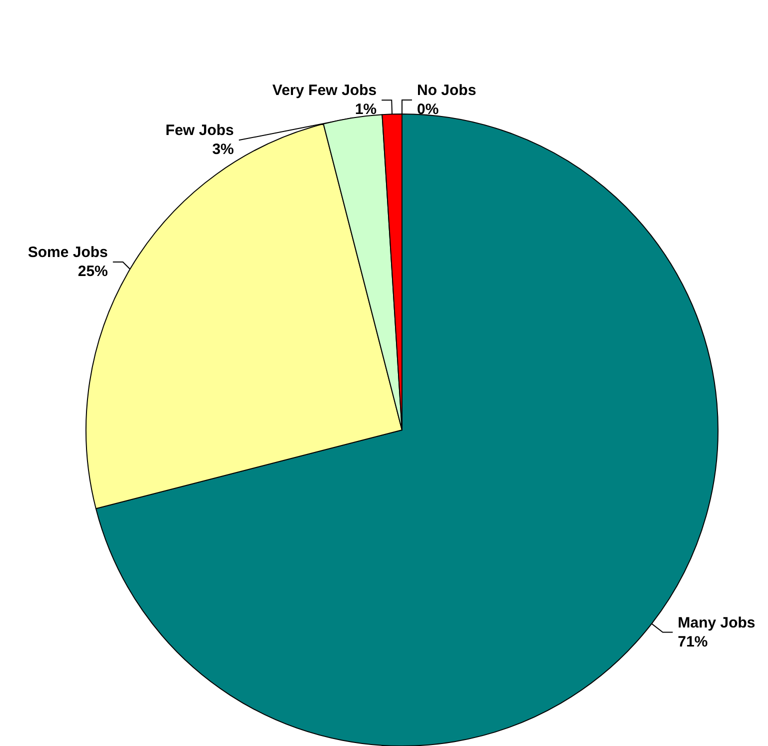  Describe the element at coordinates (365, 109) in the screenshot. I see `data-label: 1%` at that location.